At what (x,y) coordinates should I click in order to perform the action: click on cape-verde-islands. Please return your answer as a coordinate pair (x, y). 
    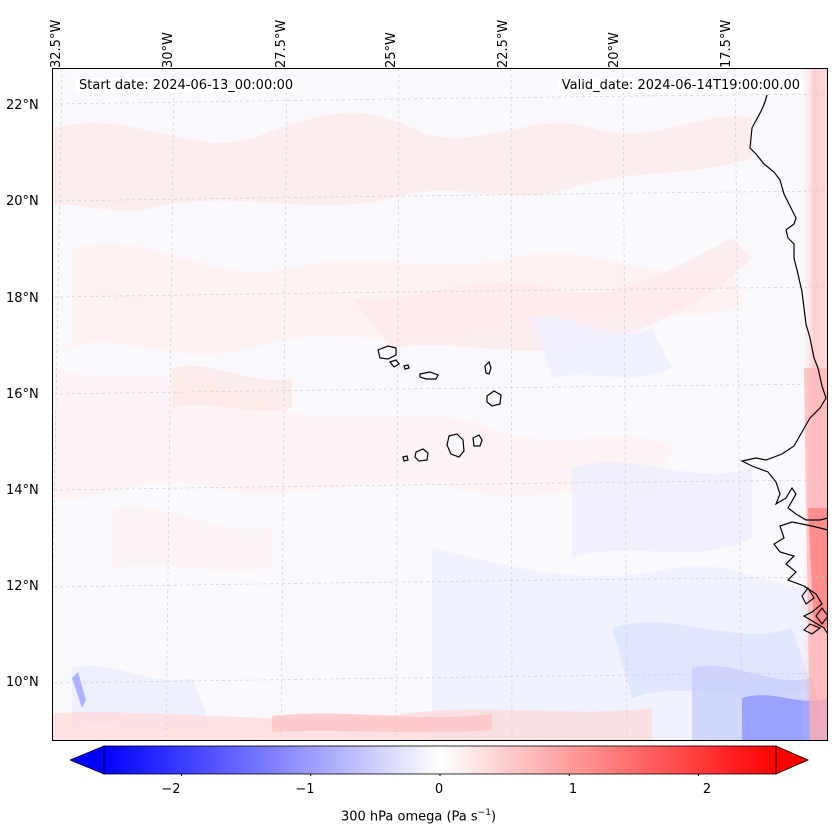
    Looking at the image, I should click on (439, 403).